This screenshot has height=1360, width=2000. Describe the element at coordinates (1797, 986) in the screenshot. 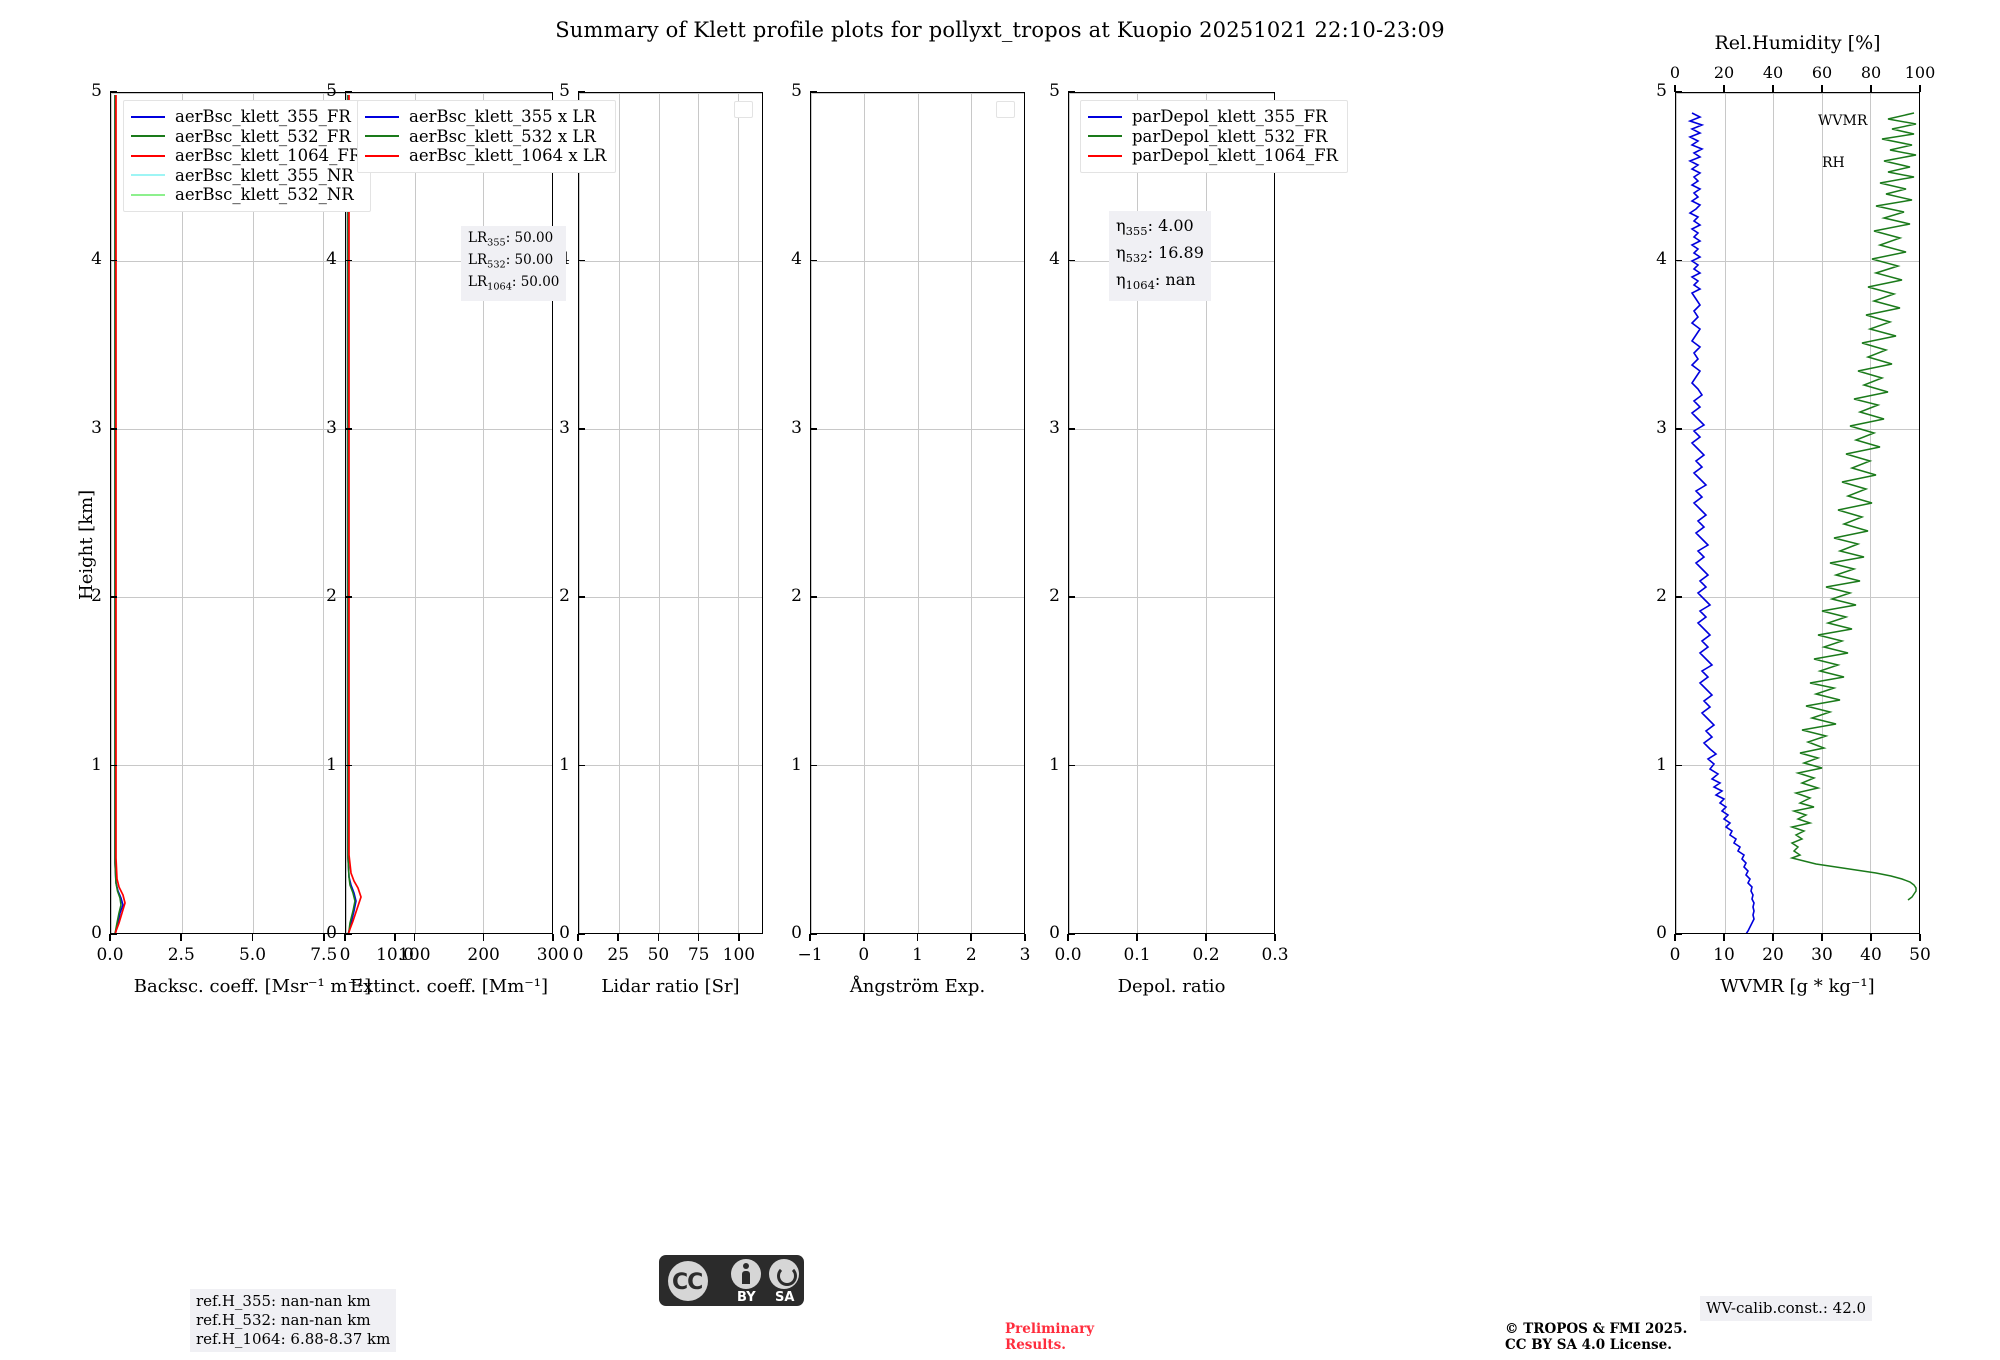

I see `x-axis-title-wvmr-rh: WVMR [g * kg⁻¹]` at that location.